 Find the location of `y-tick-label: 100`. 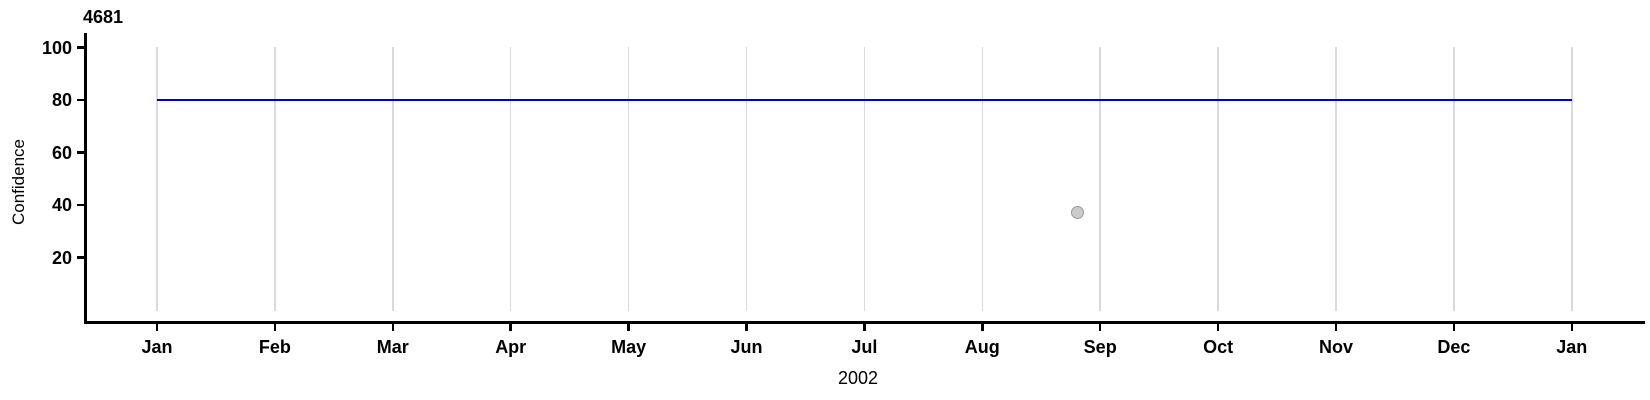

y-tick-label: 100 is located at coordinates (56, 47).